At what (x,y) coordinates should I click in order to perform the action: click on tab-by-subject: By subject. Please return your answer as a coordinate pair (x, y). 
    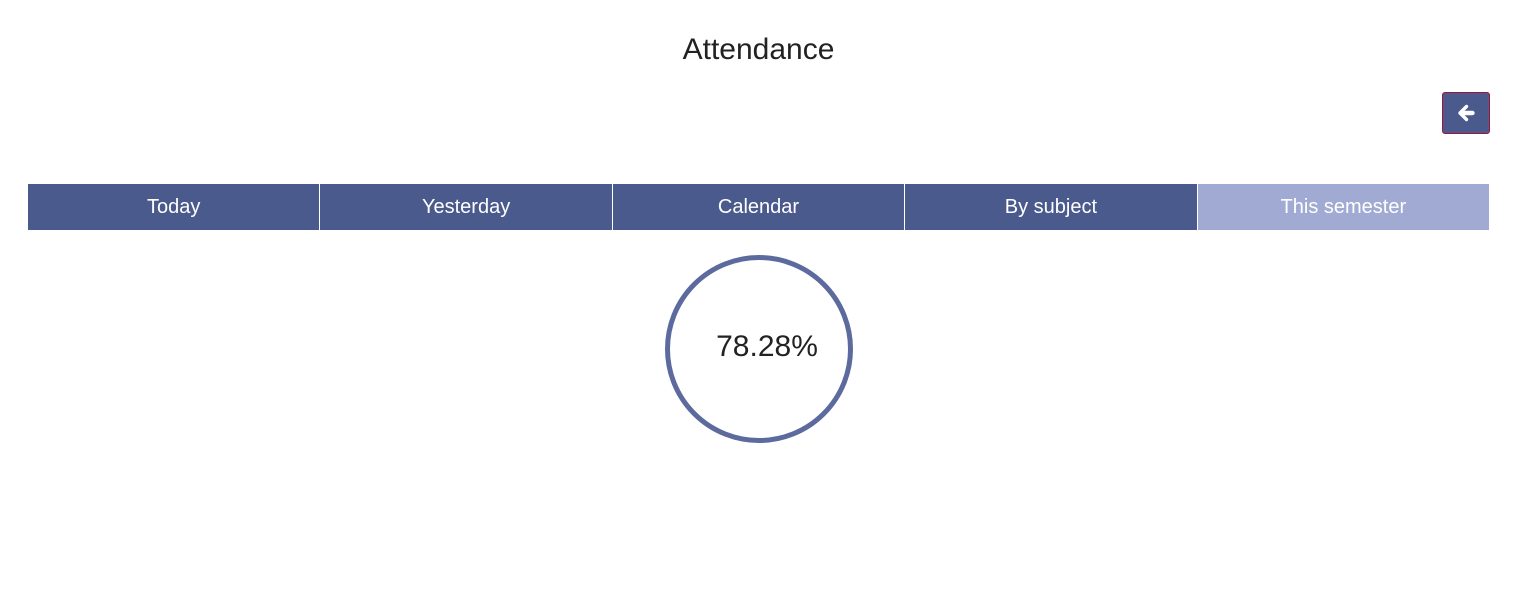
    Looking at the image, I should click on (1051, 207).